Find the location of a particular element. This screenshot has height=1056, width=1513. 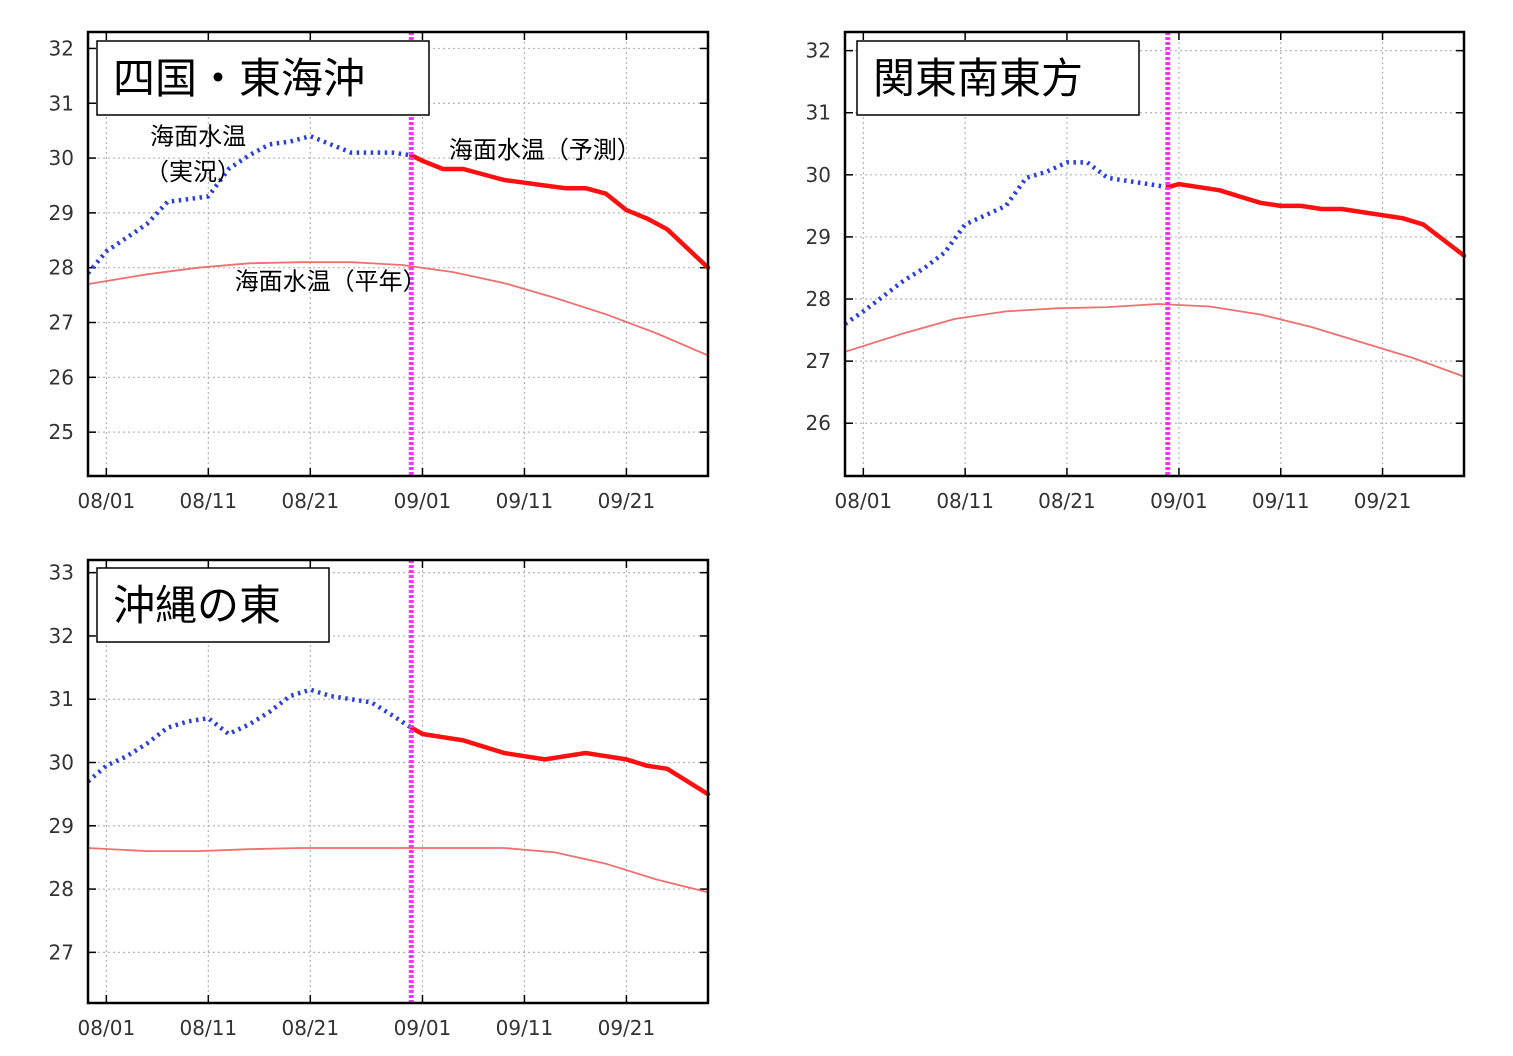

region-title: 関東南東方 is located at coordinates (978, 78).